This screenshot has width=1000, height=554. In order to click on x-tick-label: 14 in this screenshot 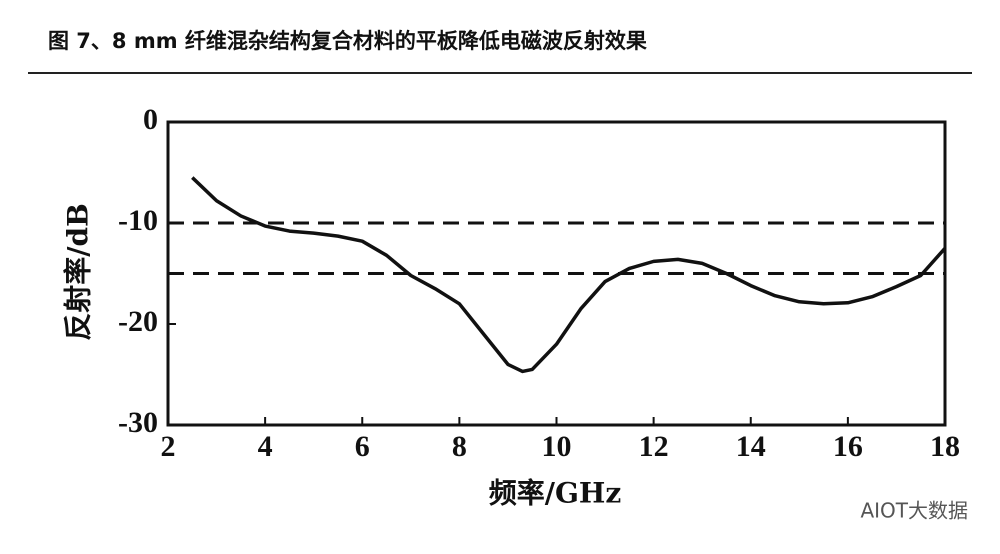, I will do `click(751, 446)`.